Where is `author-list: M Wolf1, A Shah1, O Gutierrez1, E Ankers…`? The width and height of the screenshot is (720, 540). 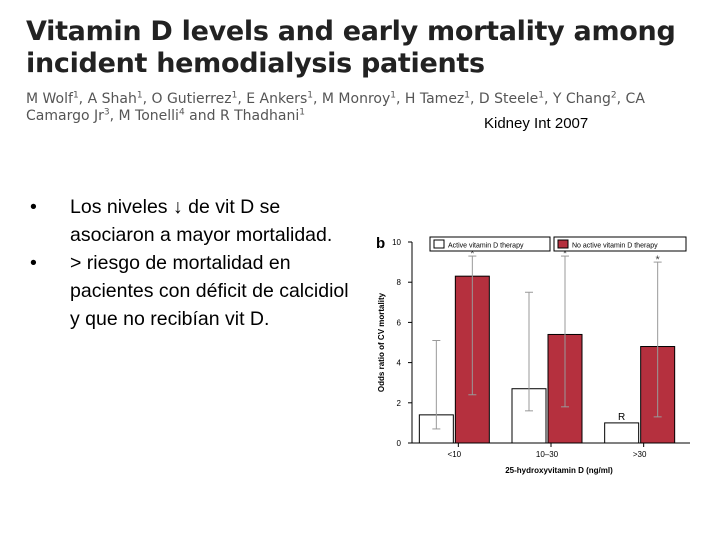
author-list: M Wolf1, A Shah1, O Gutierrez1, E Ankers… is located at coordinates (335, 107).